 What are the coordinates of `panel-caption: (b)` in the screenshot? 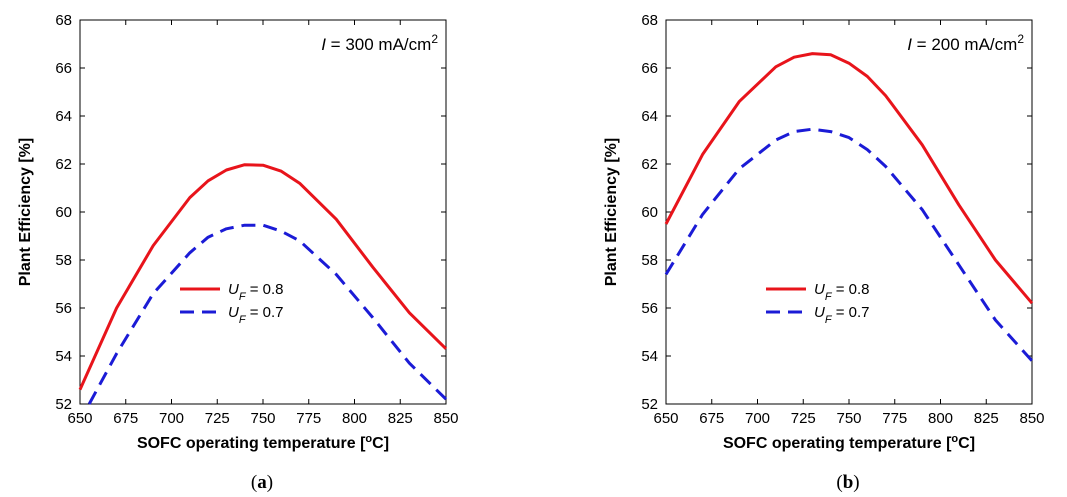 It's located at (847, 482).